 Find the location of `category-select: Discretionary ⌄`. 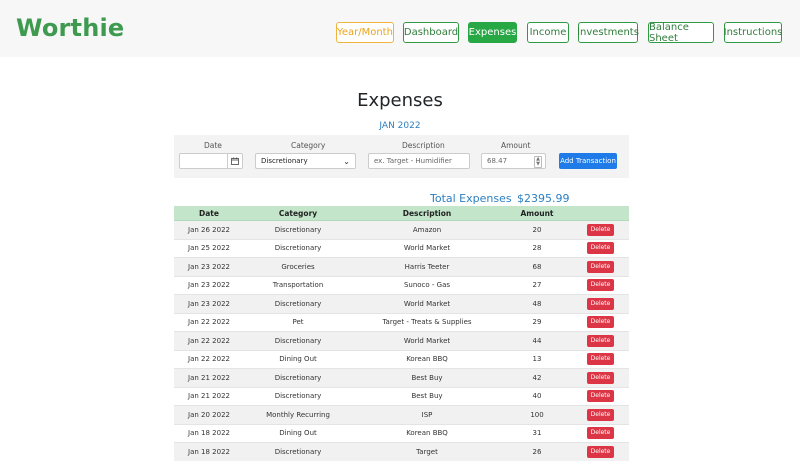

category-select: Discretionary ⌄ is located at coordinates (305, 161).